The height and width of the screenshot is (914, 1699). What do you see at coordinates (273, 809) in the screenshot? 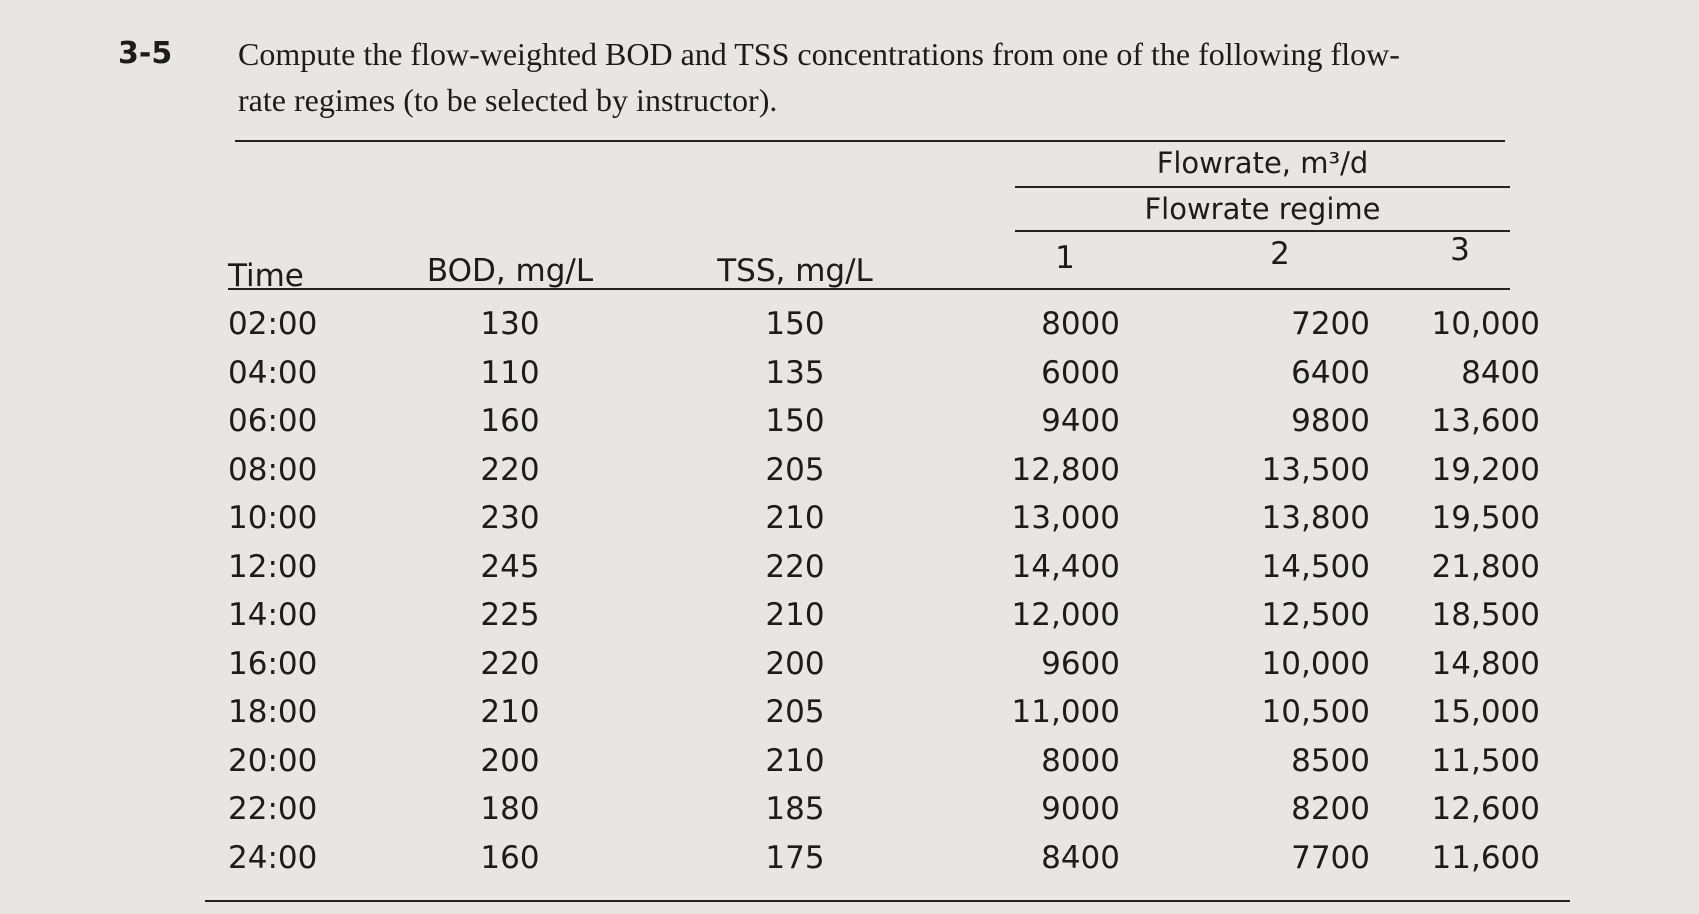
I see `row-label: 22:00` at bounding box center [273, 809].